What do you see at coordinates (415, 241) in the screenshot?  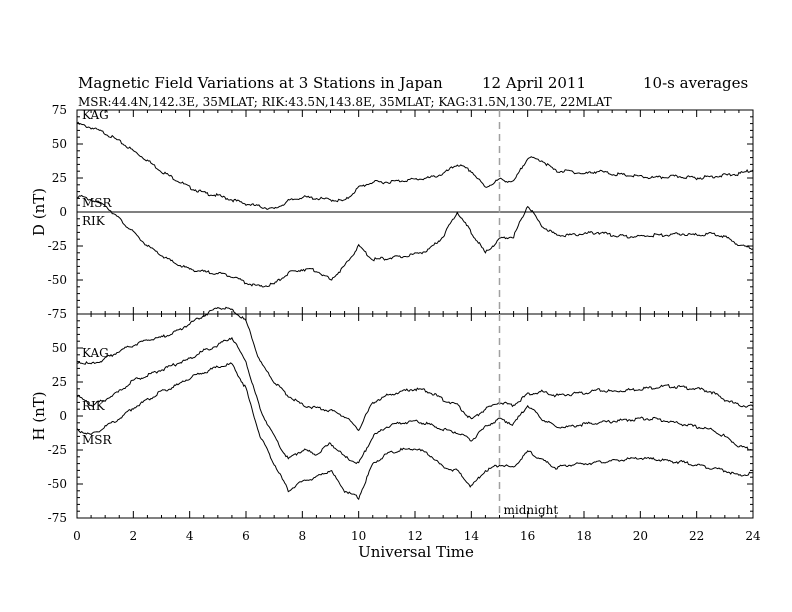 I see `series-line-rik` at bounding box center [415, 241].